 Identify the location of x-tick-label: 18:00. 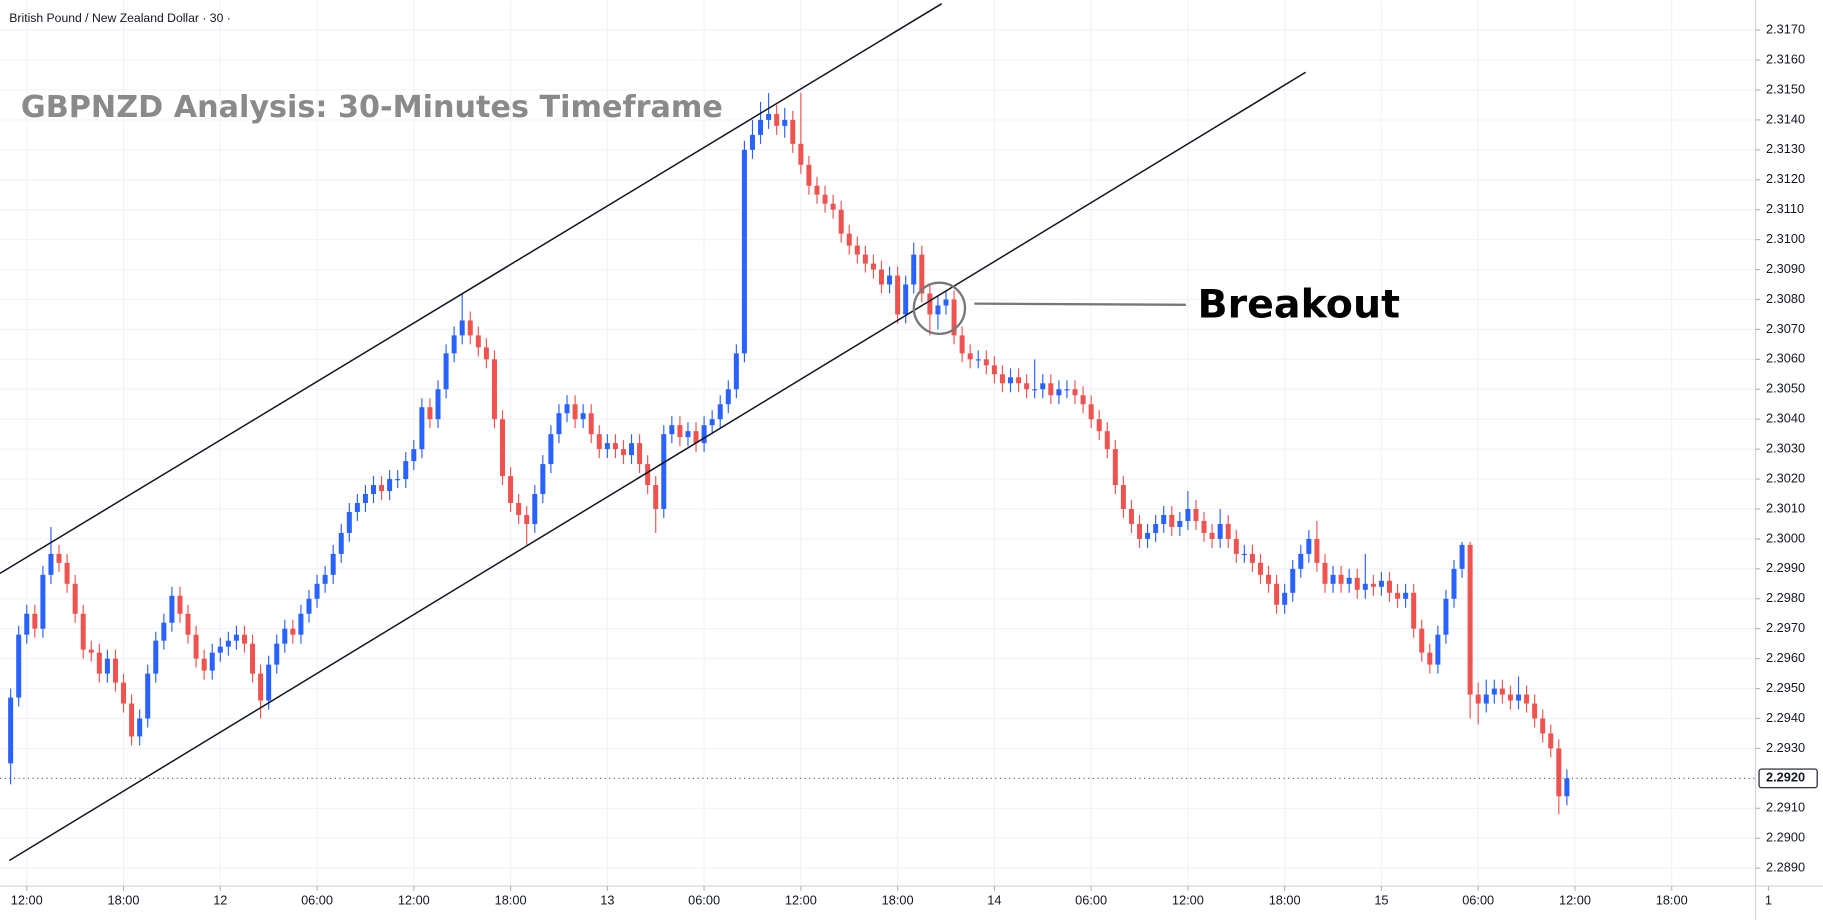
(511, 900).